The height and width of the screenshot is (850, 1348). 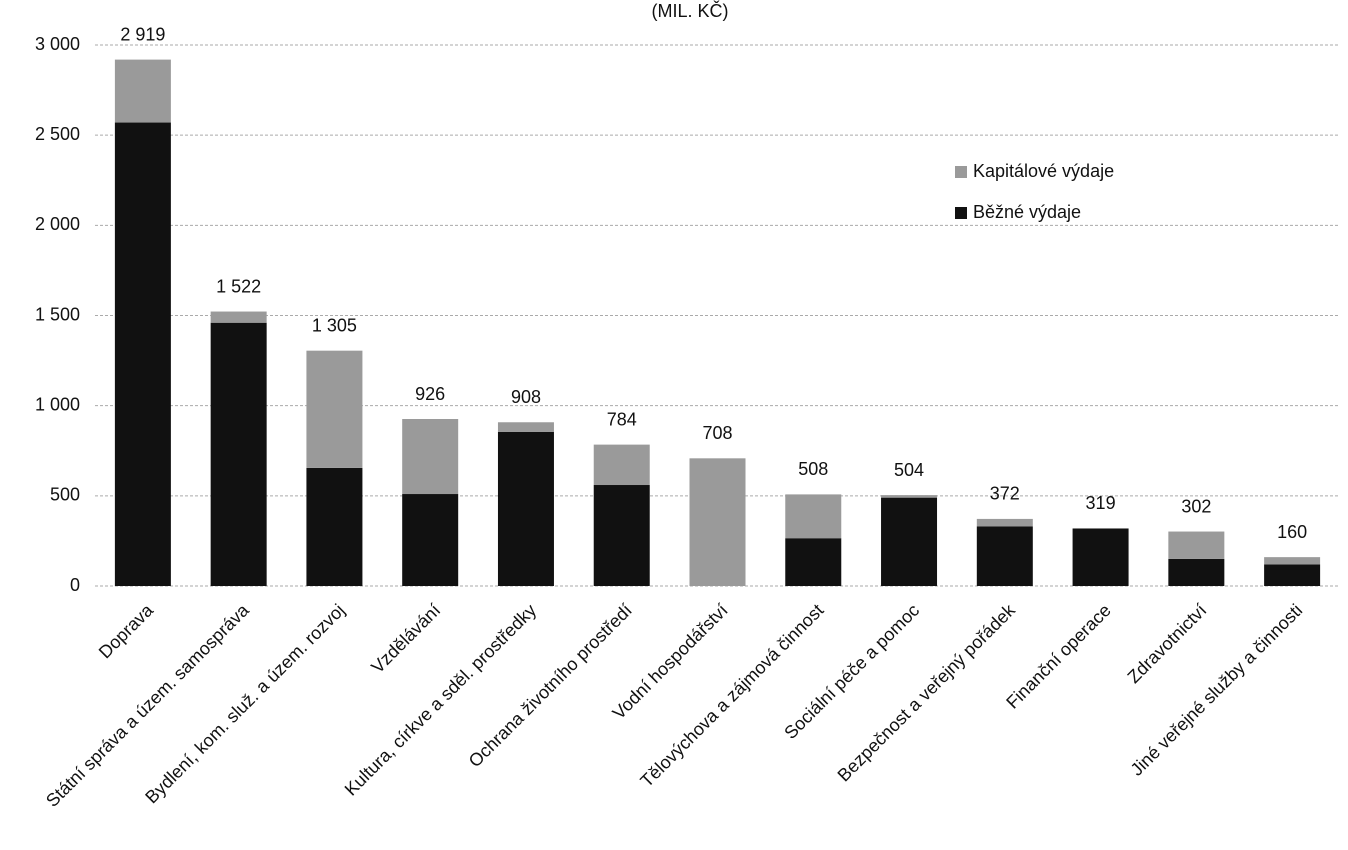 What do you see at coordinates (126, 630) in the screenshot?
I see `x-tick-label: Doprava` at bounding box center [126, 630].